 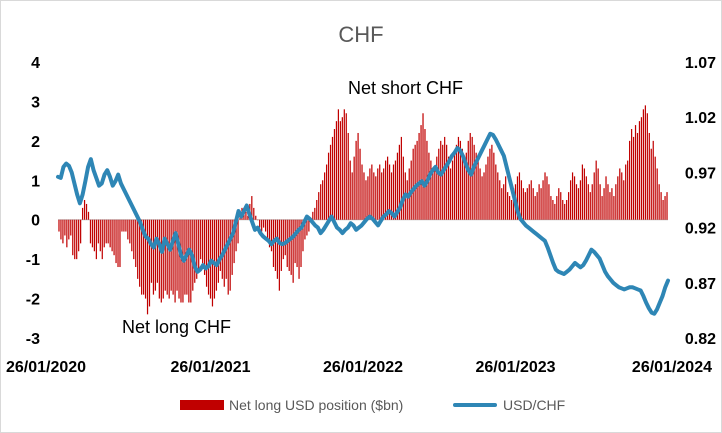 I want to click on legend-line-label: USD/CHF, so click(x=534, y=405).